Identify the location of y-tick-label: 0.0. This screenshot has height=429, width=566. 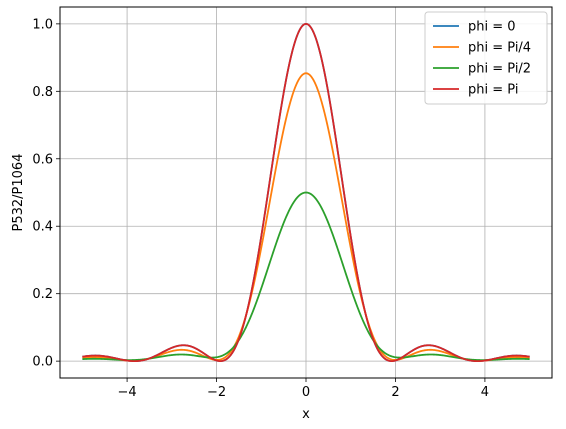
(42, 362).